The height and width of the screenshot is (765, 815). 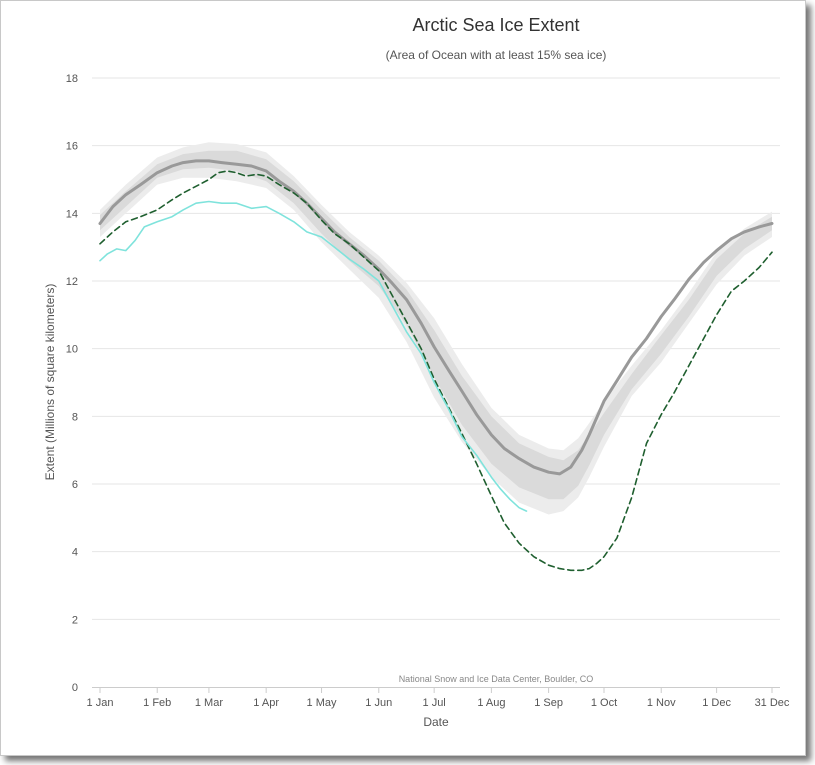 I want to click on x-tick-label: 1 Oct, so click(x=604, y=703).